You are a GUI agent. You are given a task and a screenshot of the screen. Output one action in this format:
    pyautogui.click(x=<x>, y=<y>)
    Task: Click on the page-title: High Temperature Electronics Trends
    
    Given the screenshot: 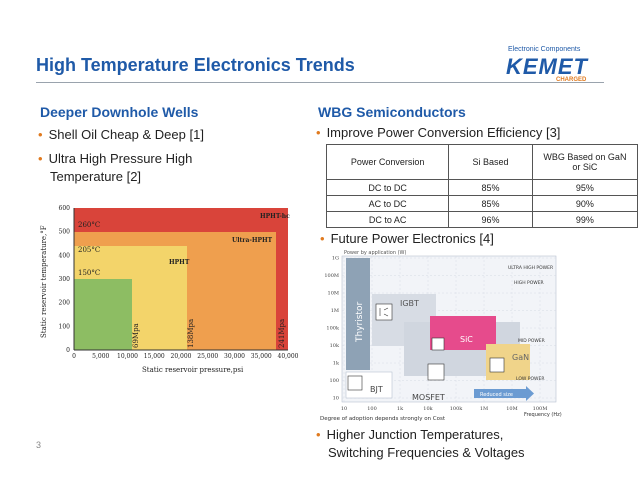 What is the action you would take?
    pyautogui.click(x=195, y=65)
    